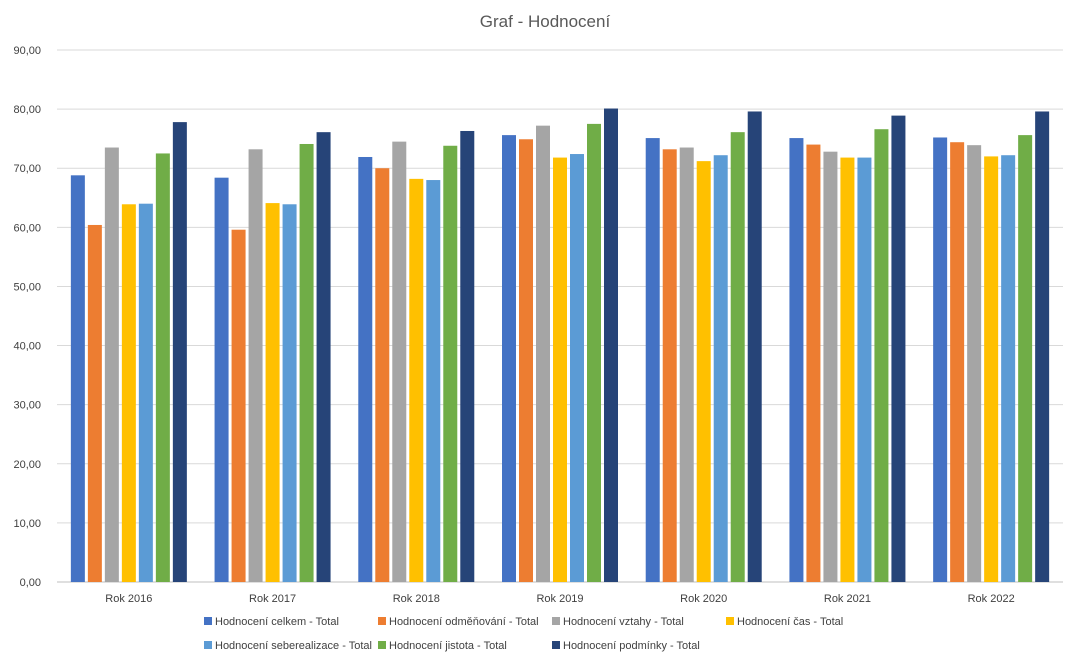  What do you see at coordinates (27, 465) in the screenshot?
I see `y-tick-label: 20,00` at bounding box center [27, 465].